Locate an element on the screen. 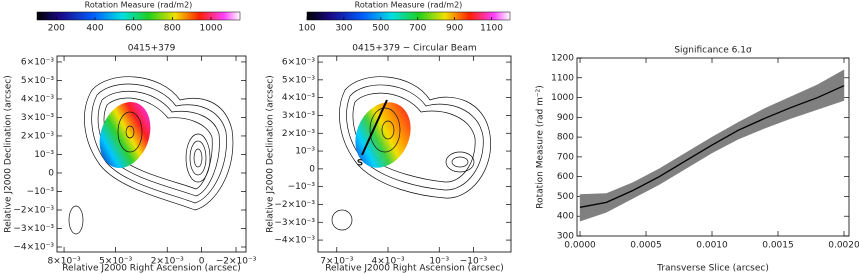 This screenshot has width=859, height=274. y-tick-label: 300 is located at coordinates (565, 237).